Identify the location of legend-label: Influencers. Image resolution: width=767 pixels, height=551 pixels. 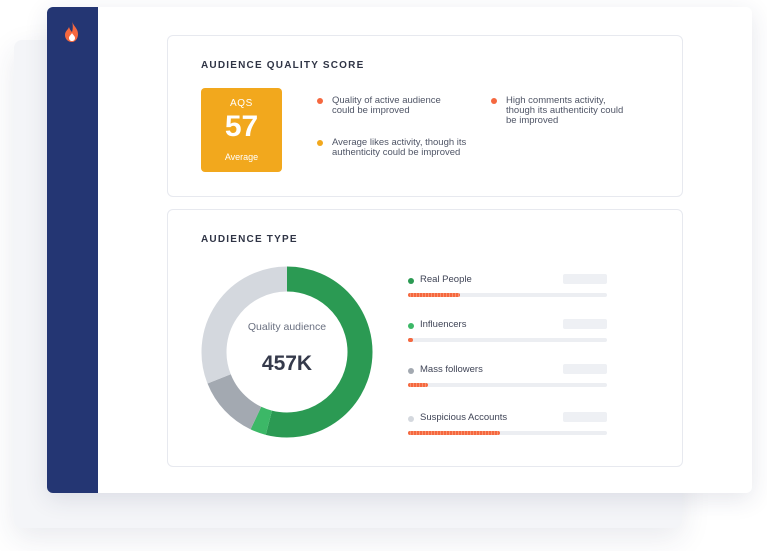
(443, 324).